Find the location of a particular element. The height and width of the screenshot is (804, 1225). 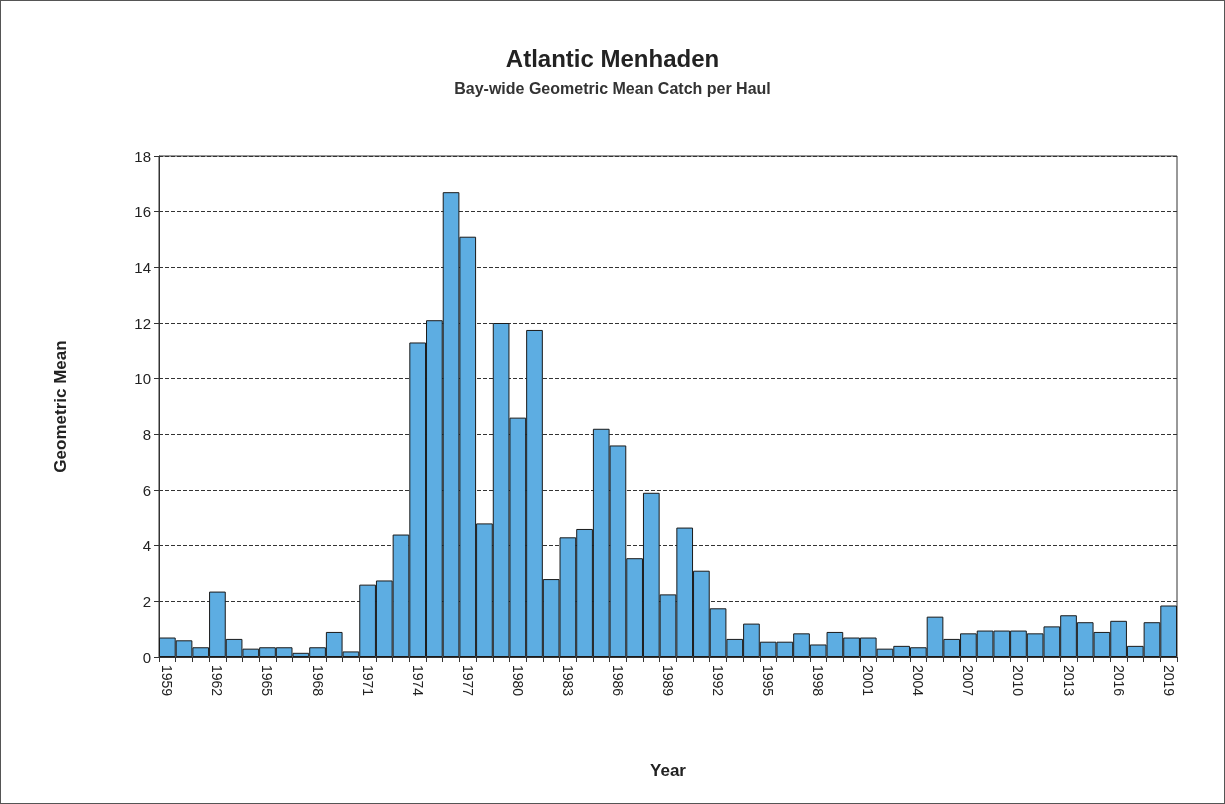

x-tick-label: 1980 is located at coordinates (517, 681).